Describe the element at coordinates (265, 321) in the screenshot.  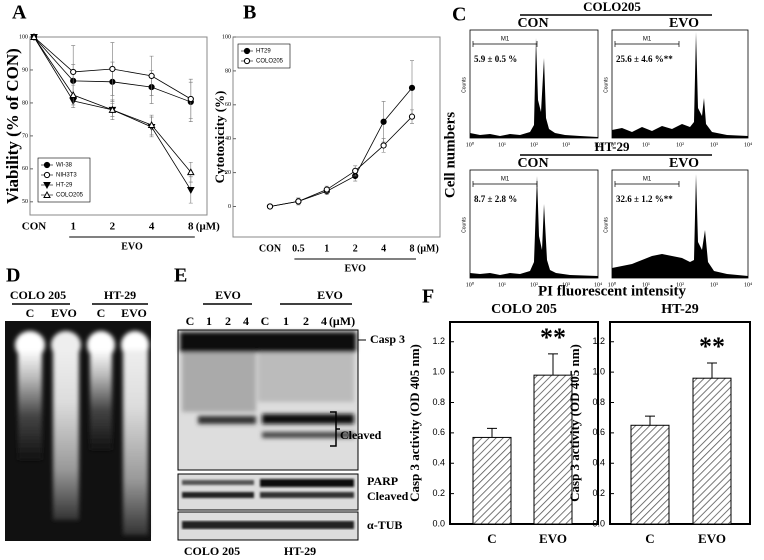
I see `blot-lane: C` at that location.